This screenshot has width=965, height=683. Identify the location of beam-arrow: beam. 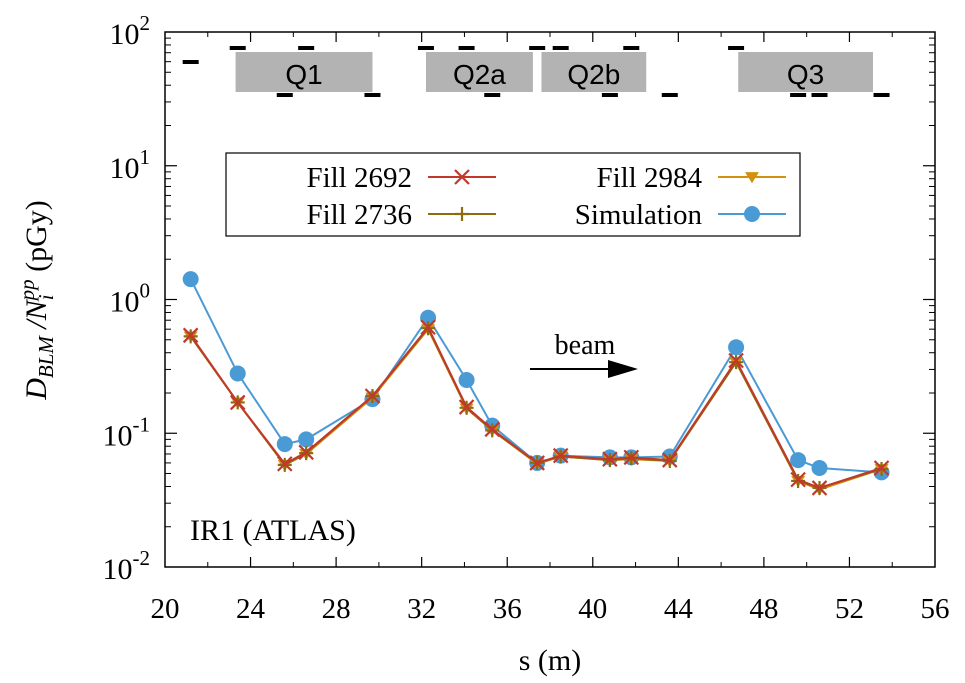
(584, 354).